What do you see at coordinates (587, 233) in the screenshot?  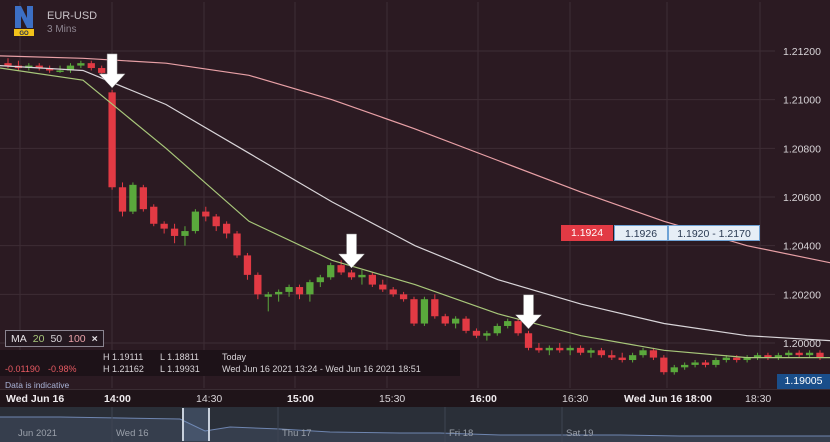 I see `sell-price-box: 1.1924` at bounding box center [587, 233].